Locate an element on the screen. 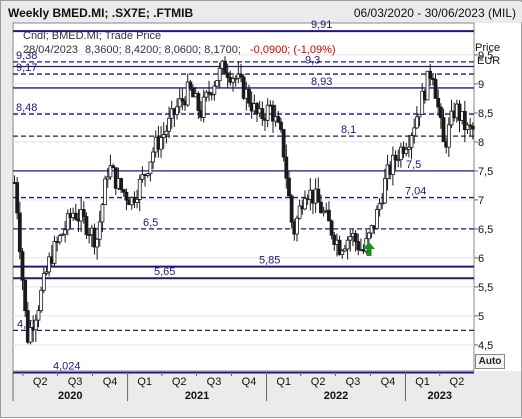  level-label: 9,17 is located at coordinates (26, 68).